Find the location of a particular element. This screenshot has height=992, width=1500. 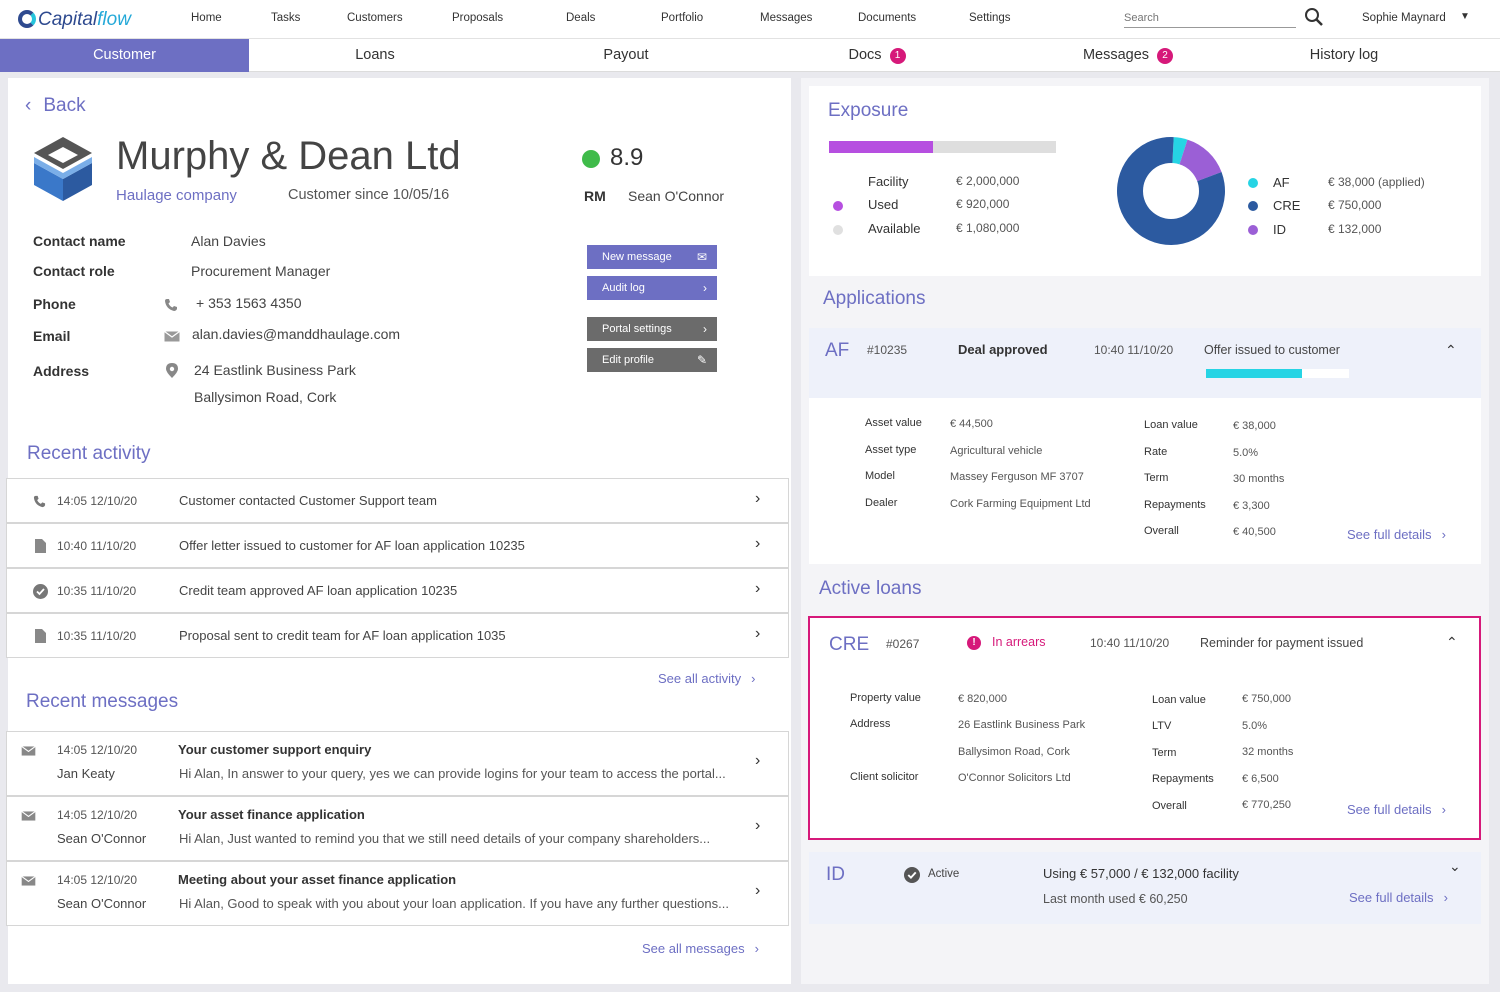

application-status: Deal approved is located at coordinates (1003, 349).